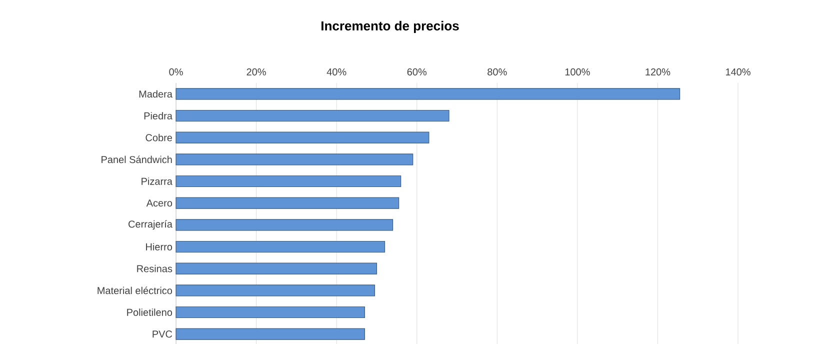  Describe the element at coordinates (155, 94) in the screenshot. I see `y-tick-label: Madera` at that location.